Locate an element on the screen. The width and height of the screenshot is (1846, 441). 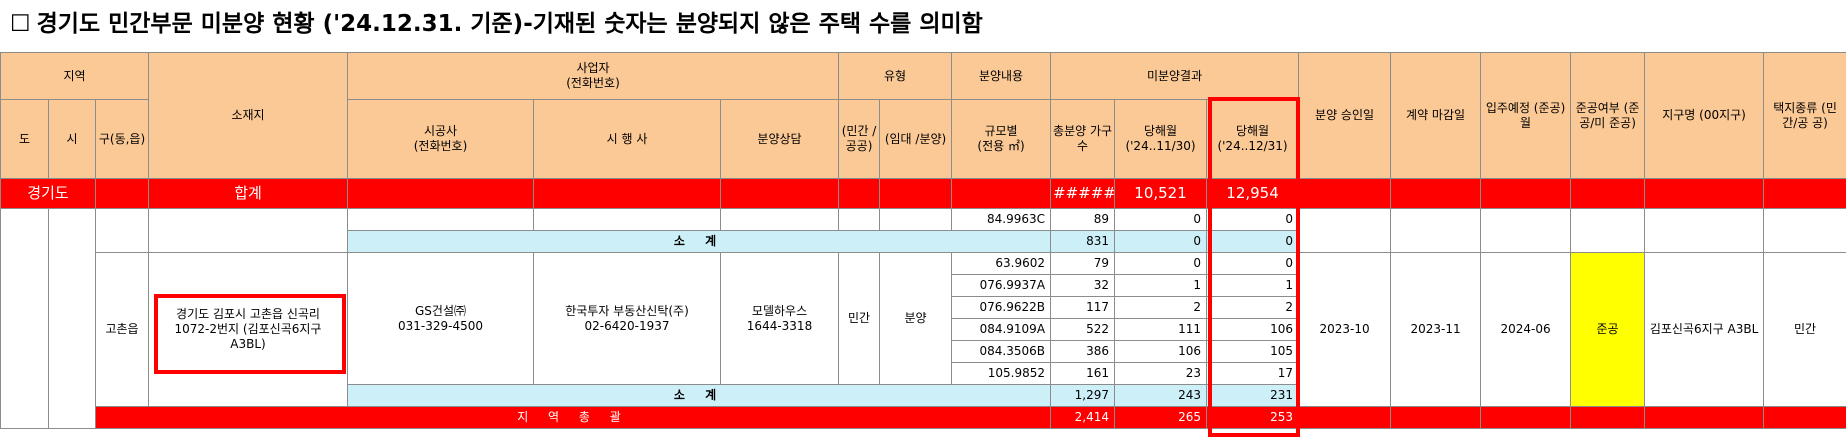
header-unsold-result: 미분양결과 is located at coordinates (1175, 76).